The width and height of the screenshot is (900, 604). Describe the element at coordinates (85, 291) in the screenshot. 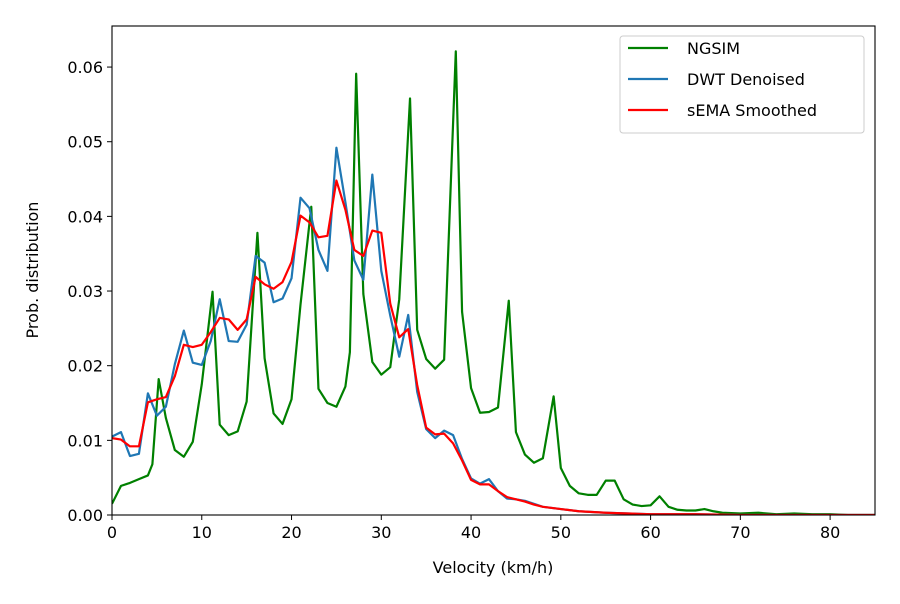

I see `y-tick-label: 0.03` at that location.